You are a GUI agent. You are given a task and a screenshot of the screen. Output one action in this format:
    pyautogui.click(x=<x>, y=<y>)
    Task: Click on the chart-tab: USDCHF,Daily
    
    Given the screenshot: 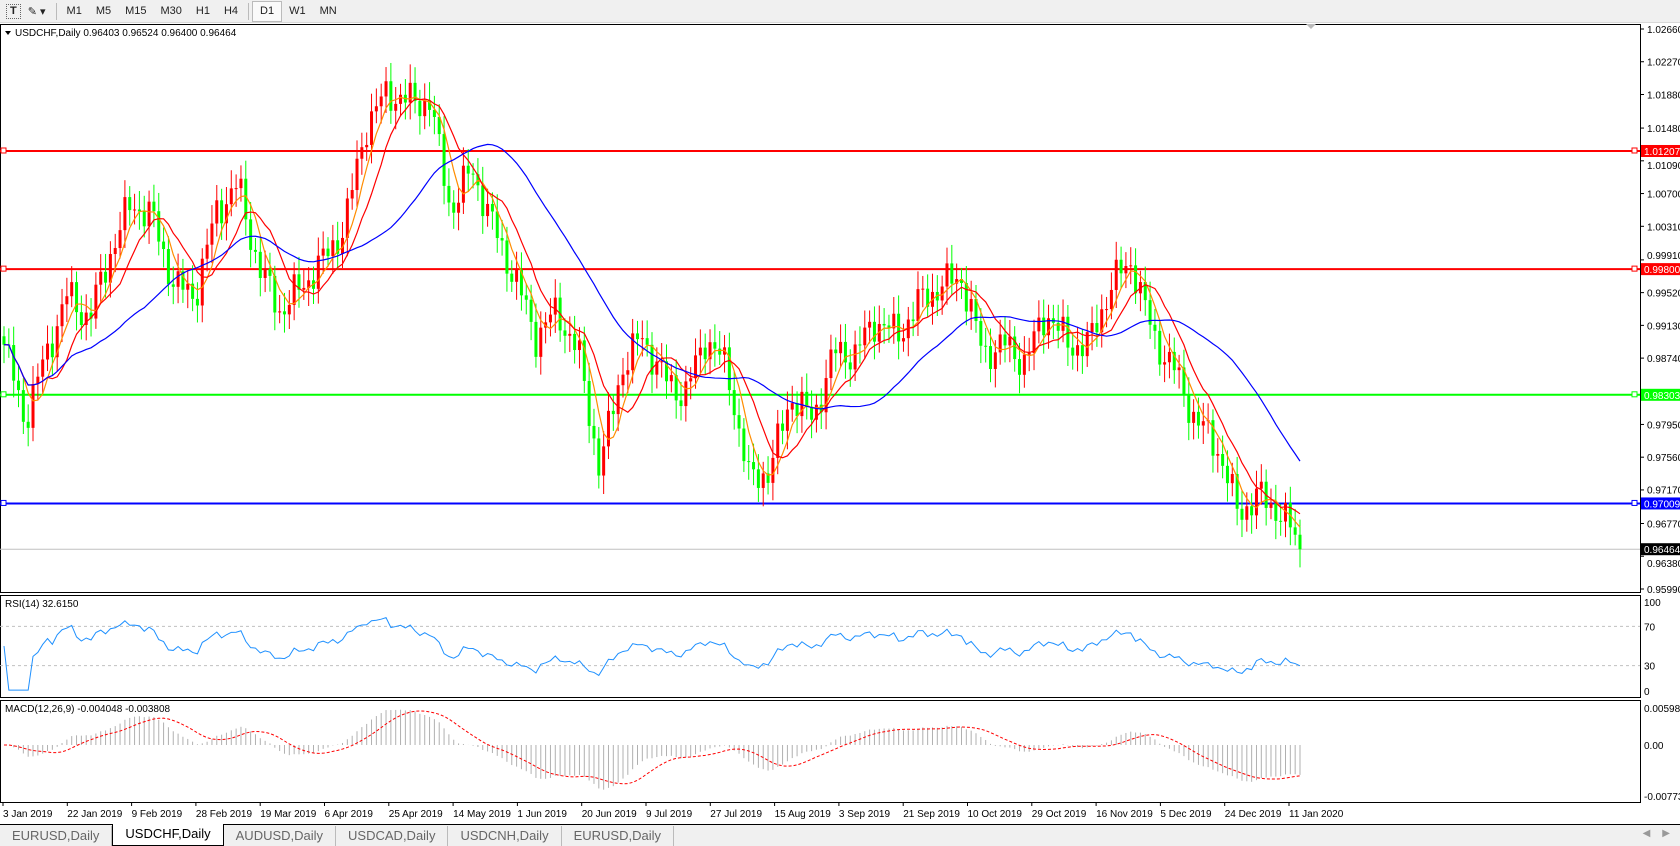 What is the action you would take?
    pyautogui.click(x=168, y=835)
    